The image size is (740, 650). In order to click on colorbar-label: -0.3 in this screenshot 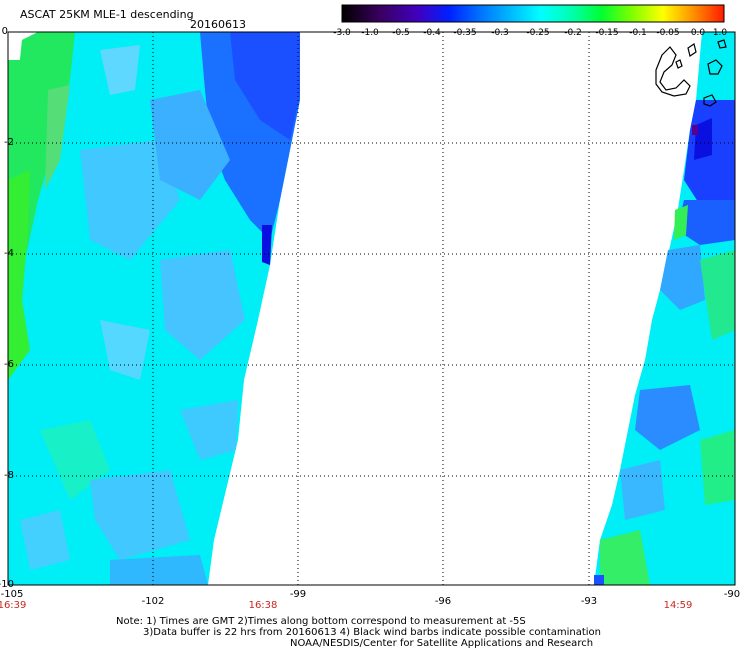, I will do `click(500, 33)`.